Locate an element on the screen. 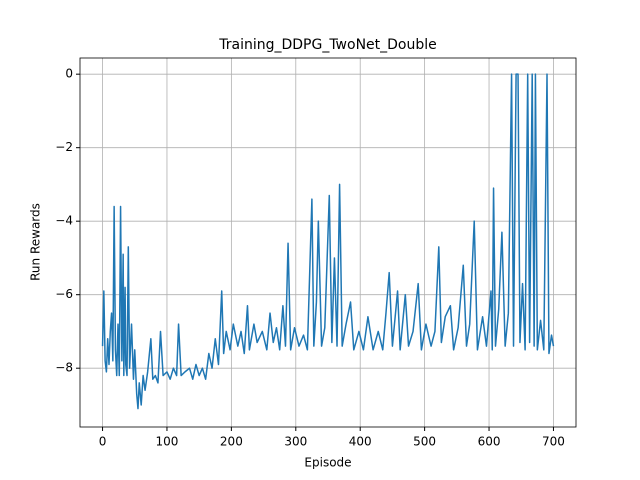  y-tick-label: −4 is located at coordinates (64, 221).